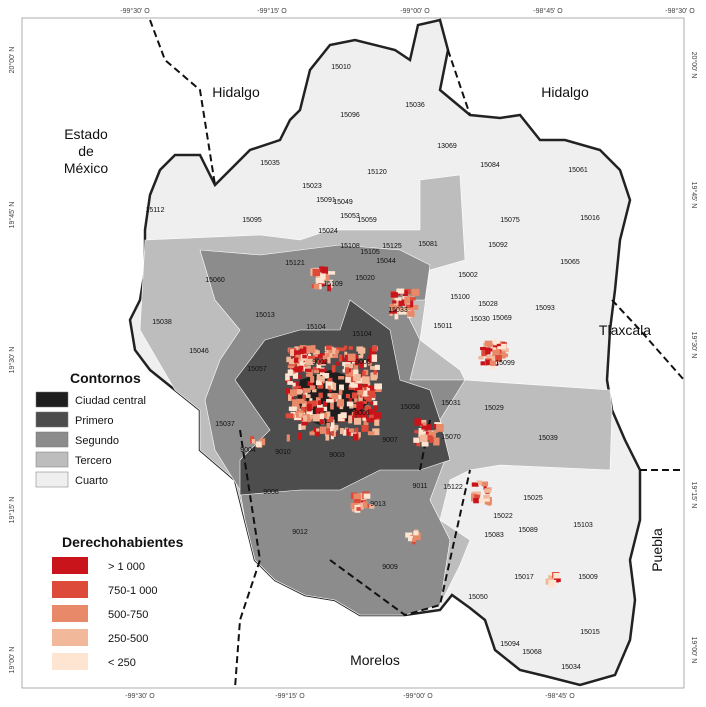 Image resolution: width=706 pixels, height=707 pixels. What do you see at coordinates (350, 216) in the screenshot?
I see `municipality-code: 15053` at bounding box center [350, 216].